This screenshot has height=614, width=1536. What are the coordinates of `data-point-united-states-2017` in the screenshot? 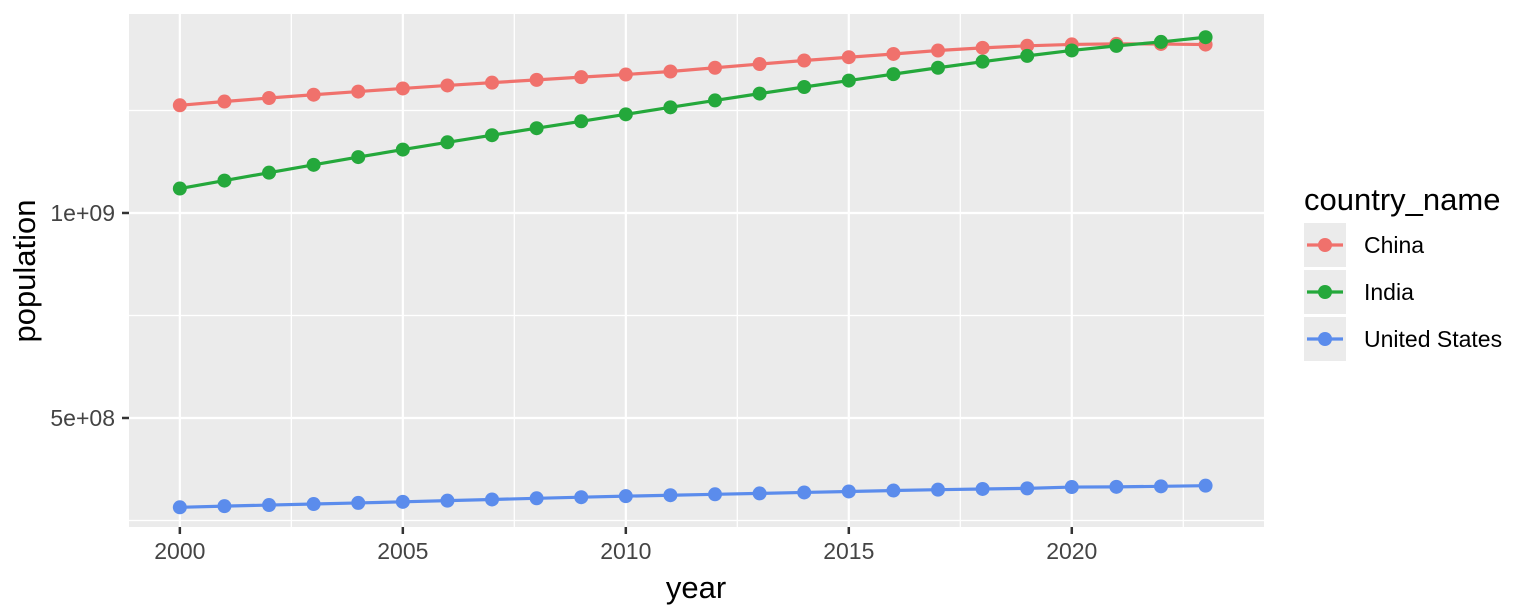 It's located at (937, 489).